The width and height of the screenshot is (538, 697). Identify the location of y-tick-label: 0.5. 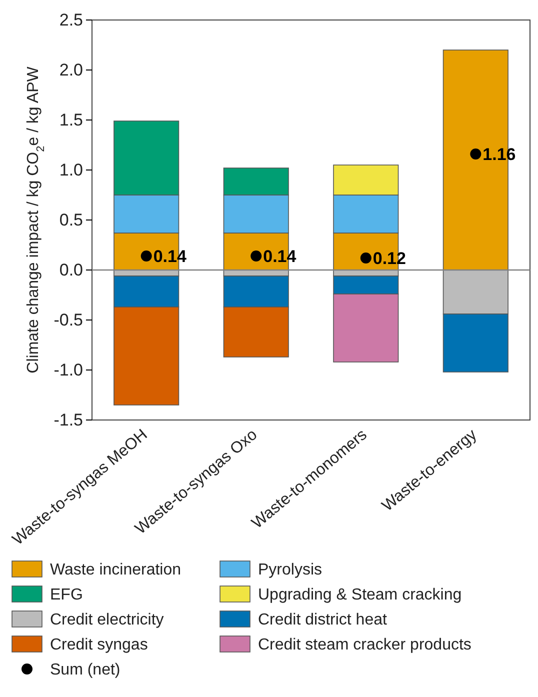
(71, 220).